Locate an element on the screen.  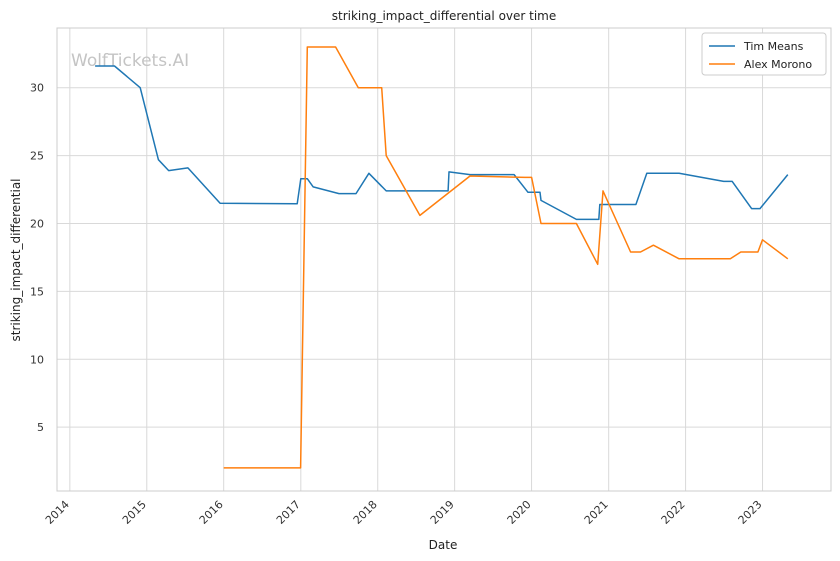
y-tick-label: 20 is located at coordinates (37, 224).